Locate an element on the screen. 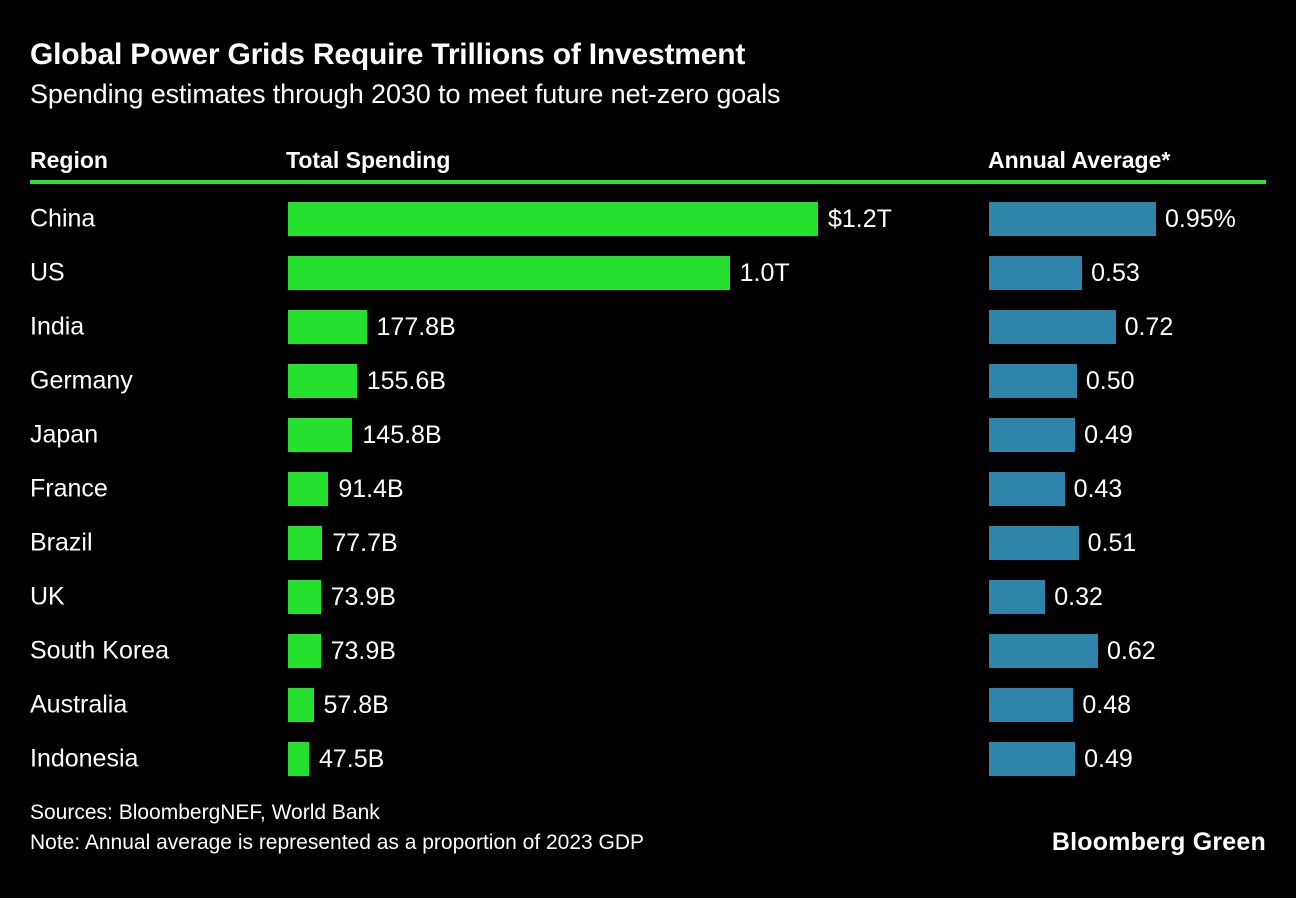 Image resolution: width=1296 pixels, height=898 pixels. region-label: China is located at coordinates (63, 218).